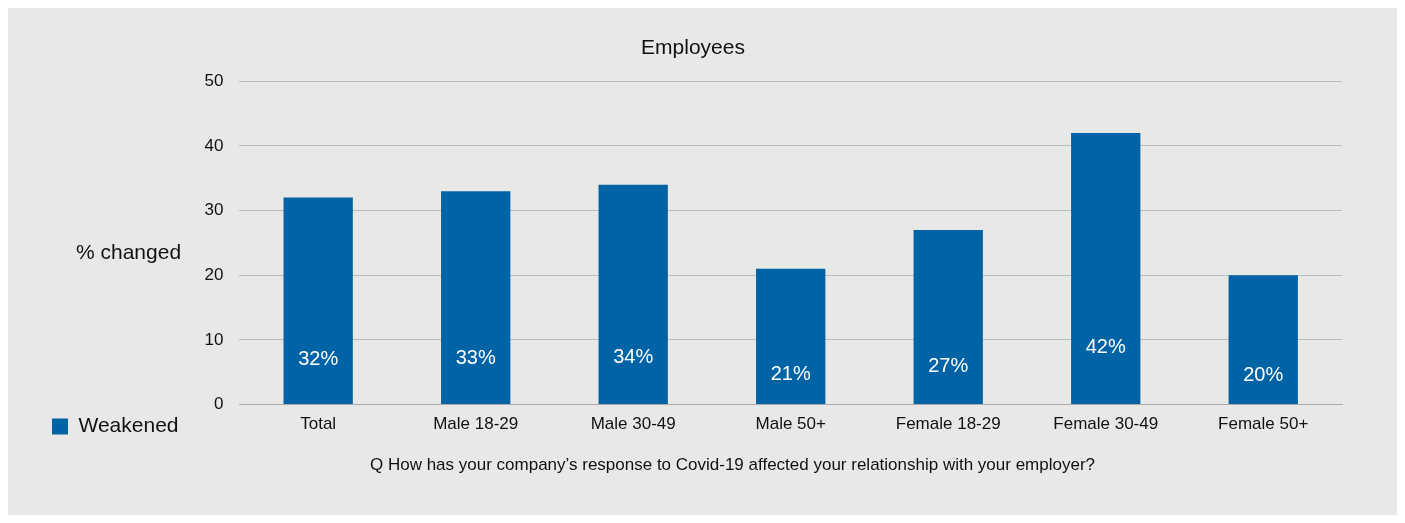 The image size is (1405, 523). Describe the element at coordinates (1105, 345) in the screenshot. I see `data-label: 42%` at that location.